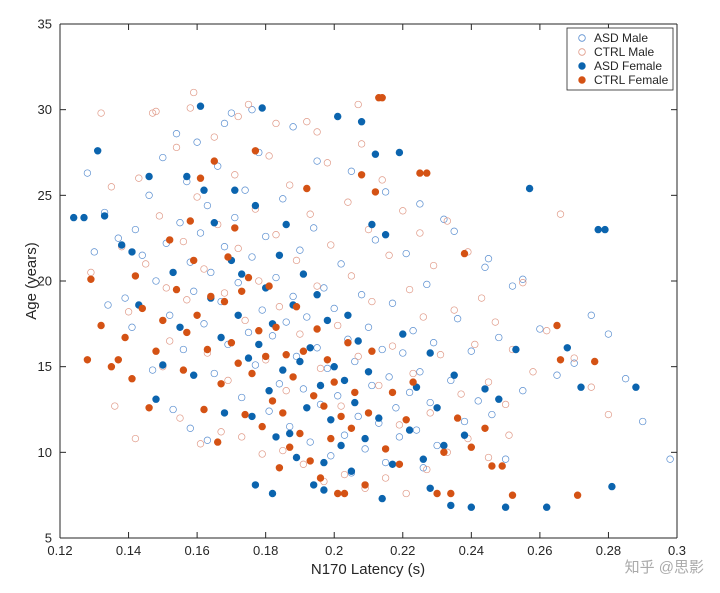 This screenshot has height=593, width=720. Describe the element at coordinates (402, 550) in the screenshot. I see `x-tick-label: 0.22` at that location.